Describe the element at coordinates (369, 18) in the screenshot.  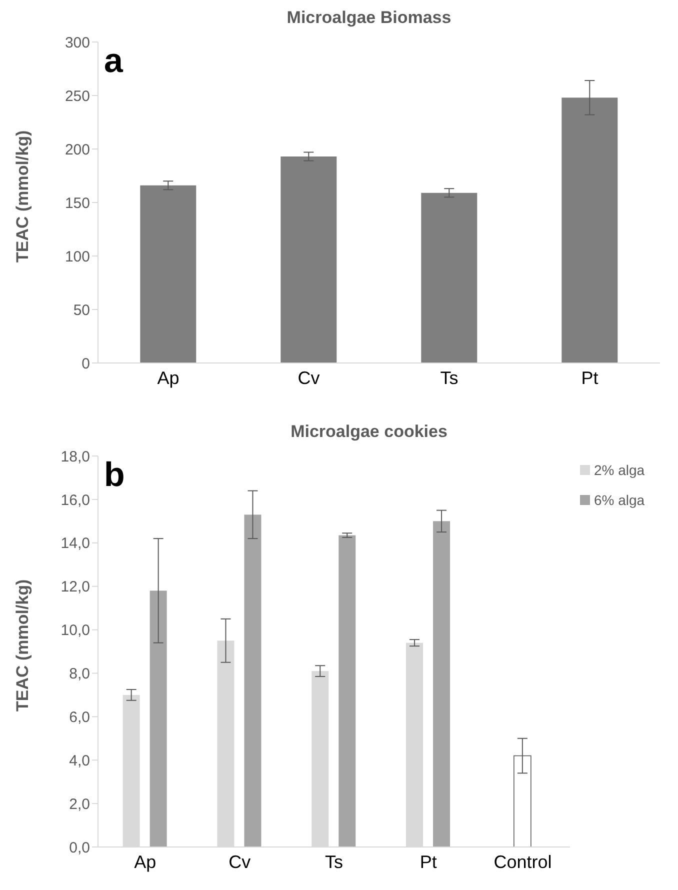
I see `chart-title: Microalgae Biomass` at that location.